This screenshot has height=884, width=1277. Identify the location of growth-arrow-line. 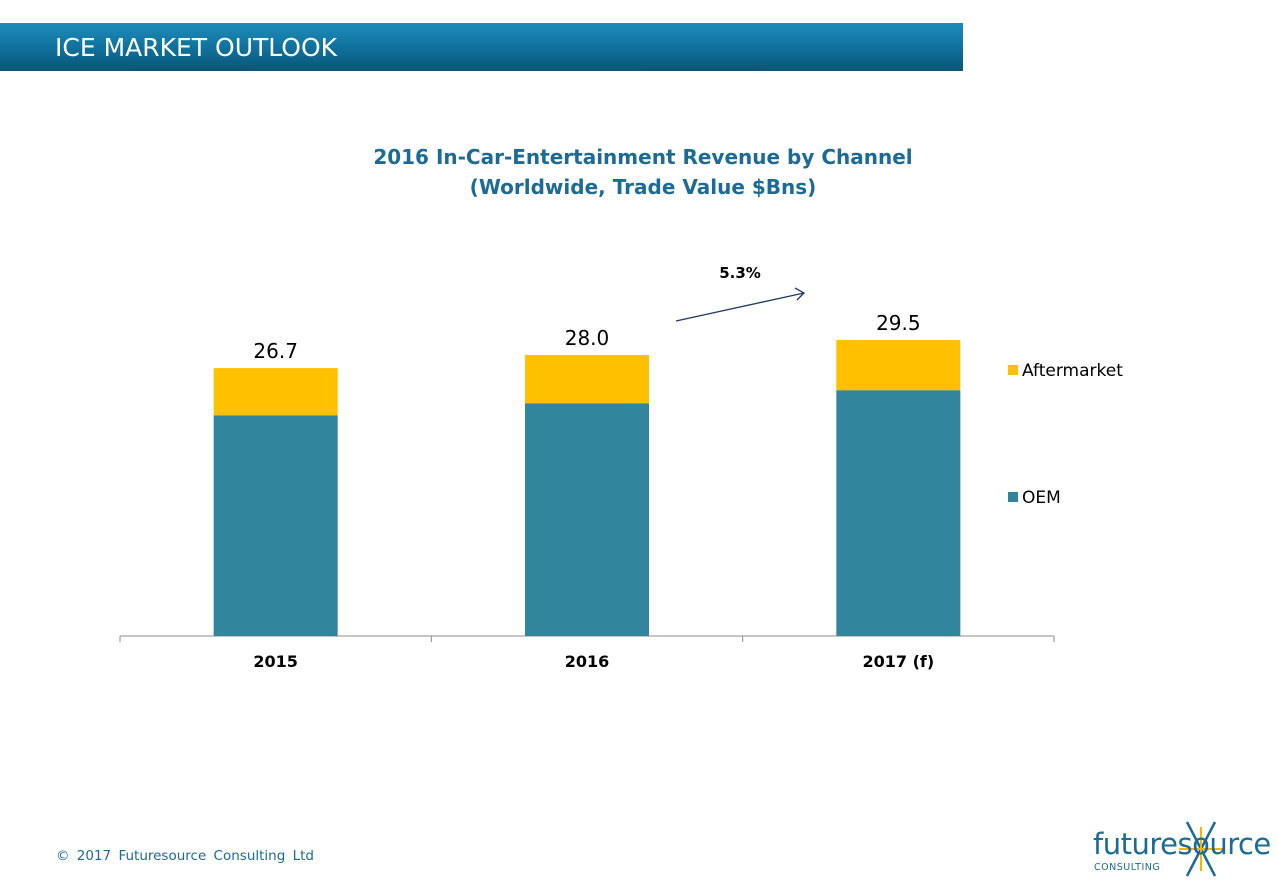
(740, 307).